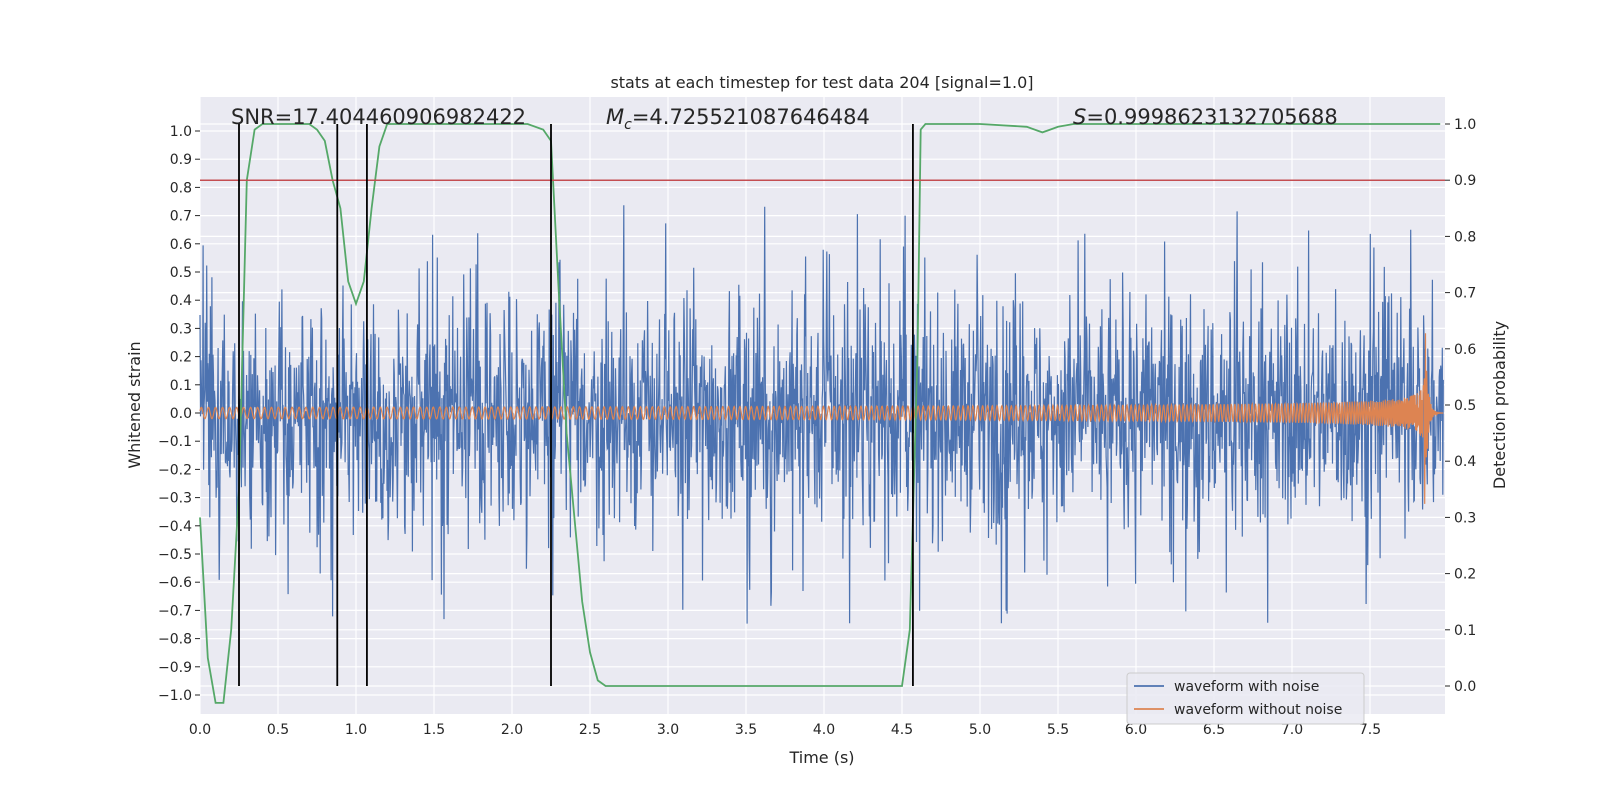 The width and height of the screenshot is (1600, 800). I want to click on y-tick-label: 0.0, so click(181, 414).